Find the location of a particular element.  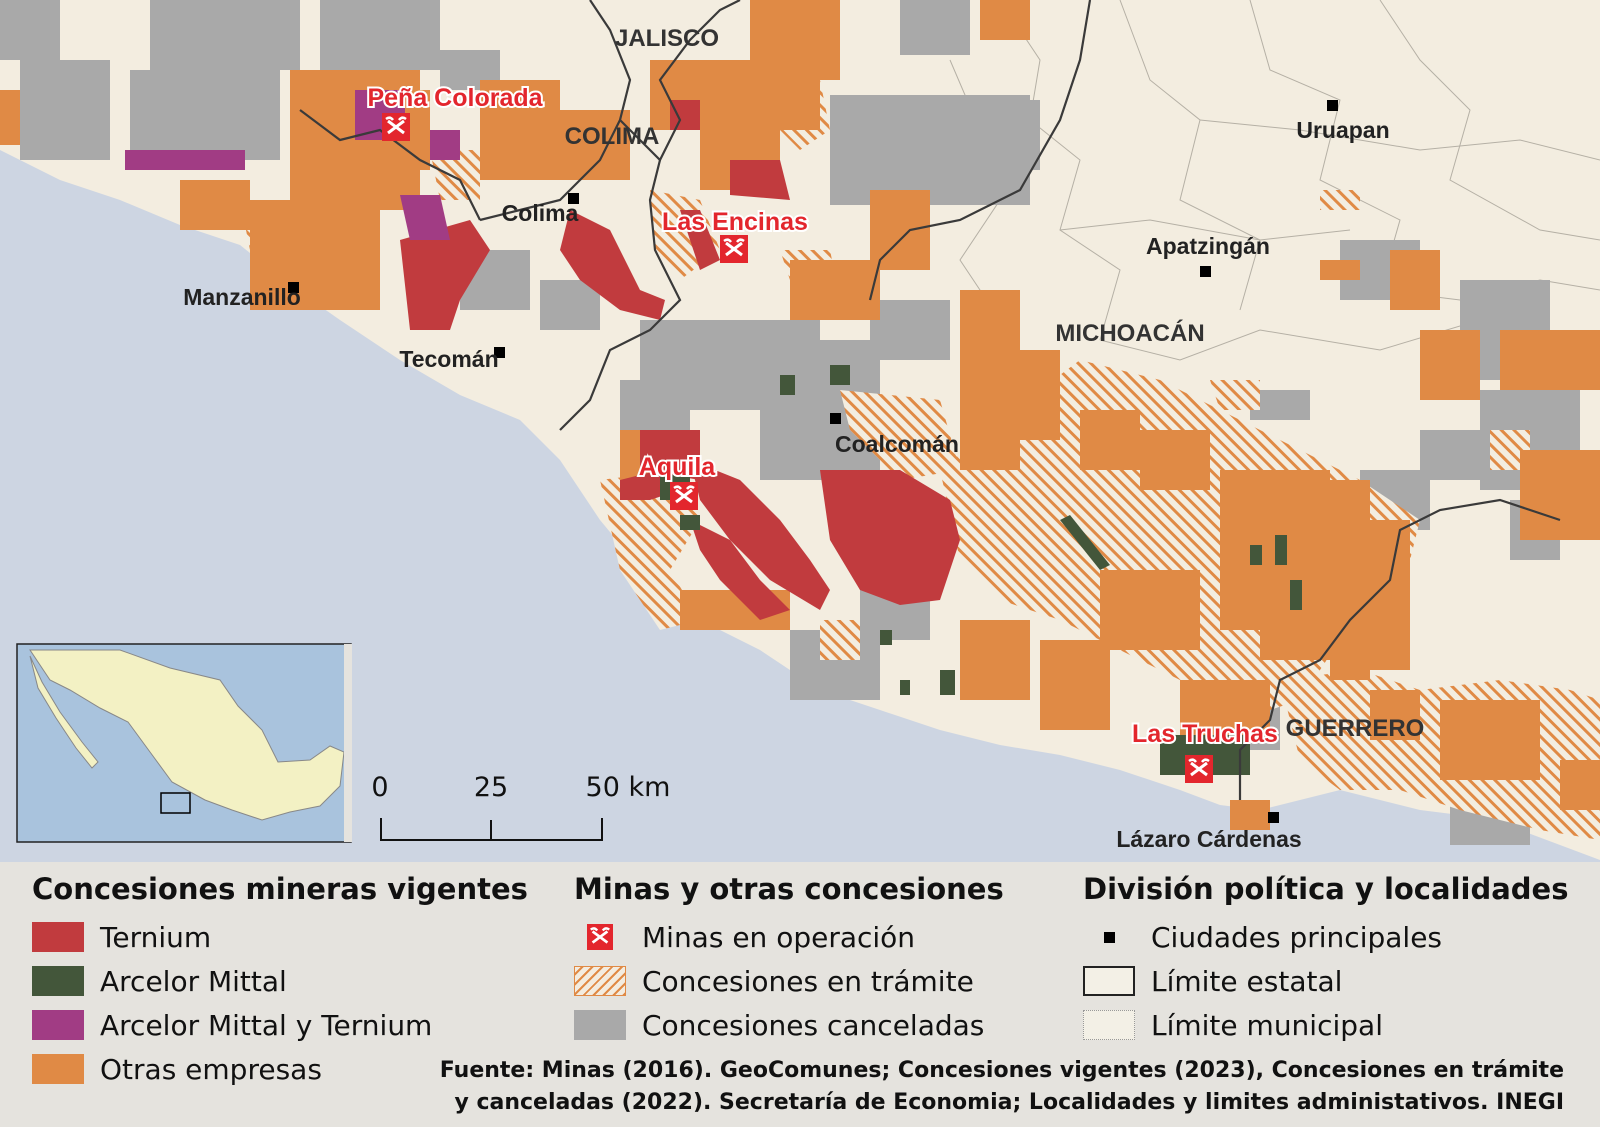

legend-item-minas-operacion: Minas en operación is located at coordinates (744, 937).